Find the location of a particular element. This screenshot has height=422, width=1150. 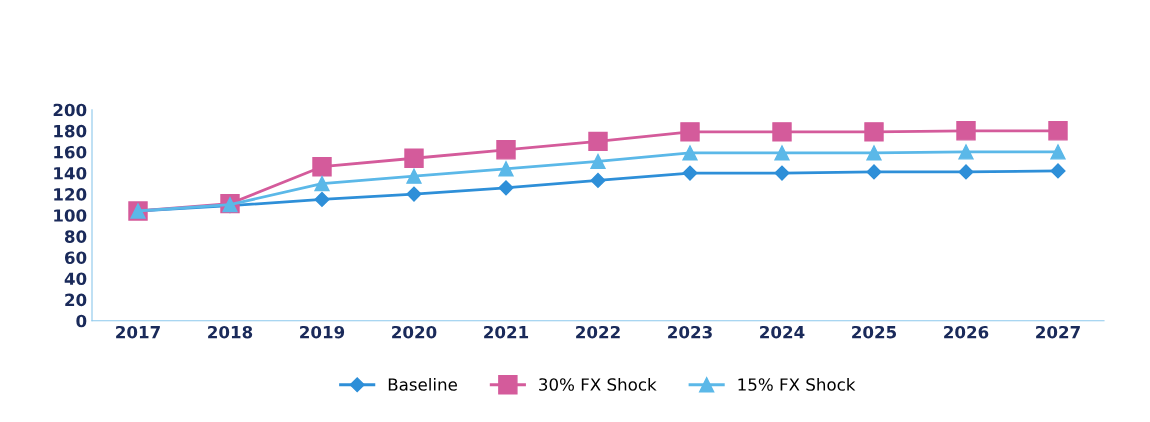

y-tick-label: 120 is located at coordinates (70, 194).